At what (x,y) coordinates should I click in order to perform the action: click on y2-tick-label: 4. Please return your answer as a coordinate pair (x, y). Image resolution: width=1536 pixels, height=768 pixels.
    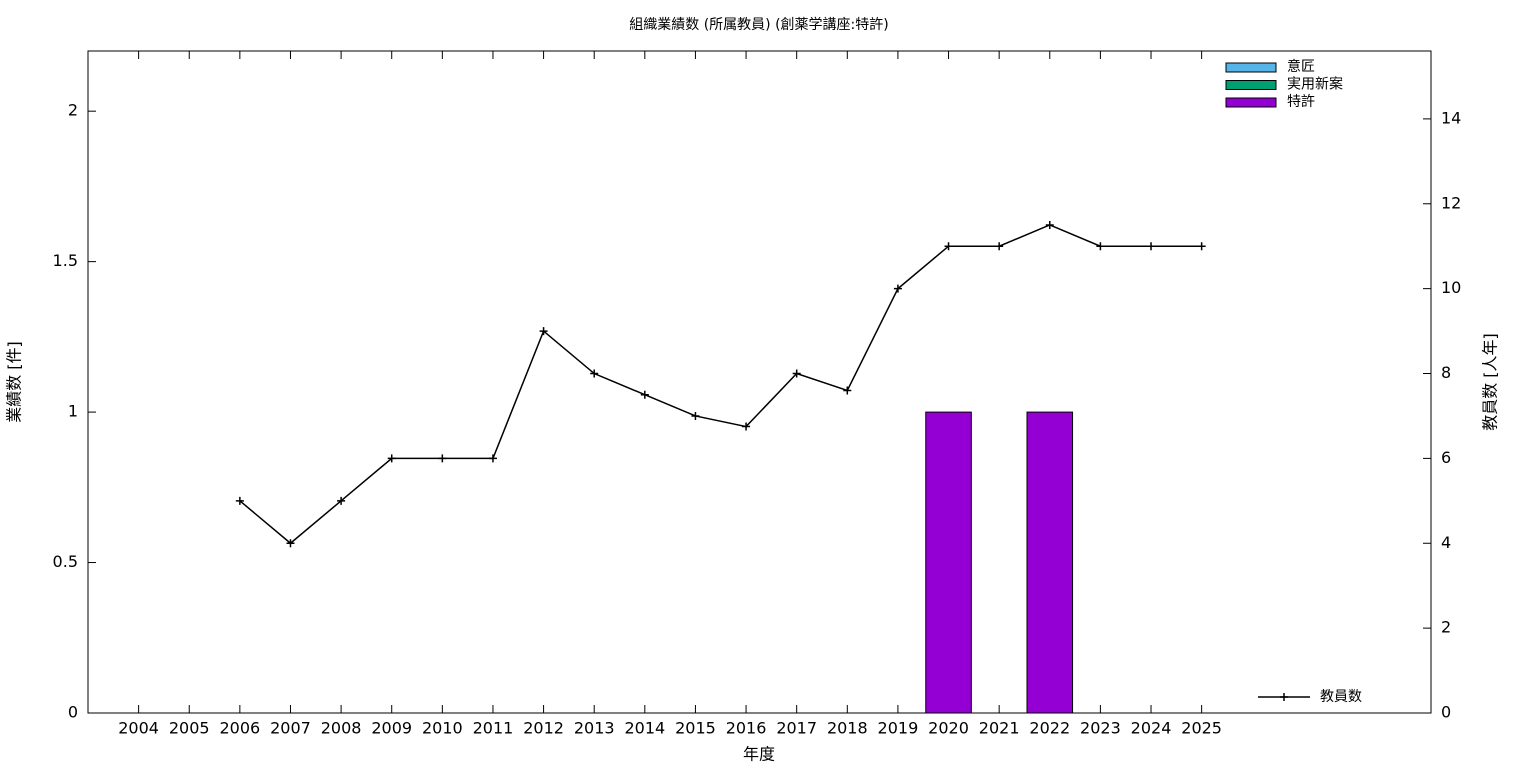
    Looking at the image, I should click on (1446, 542).